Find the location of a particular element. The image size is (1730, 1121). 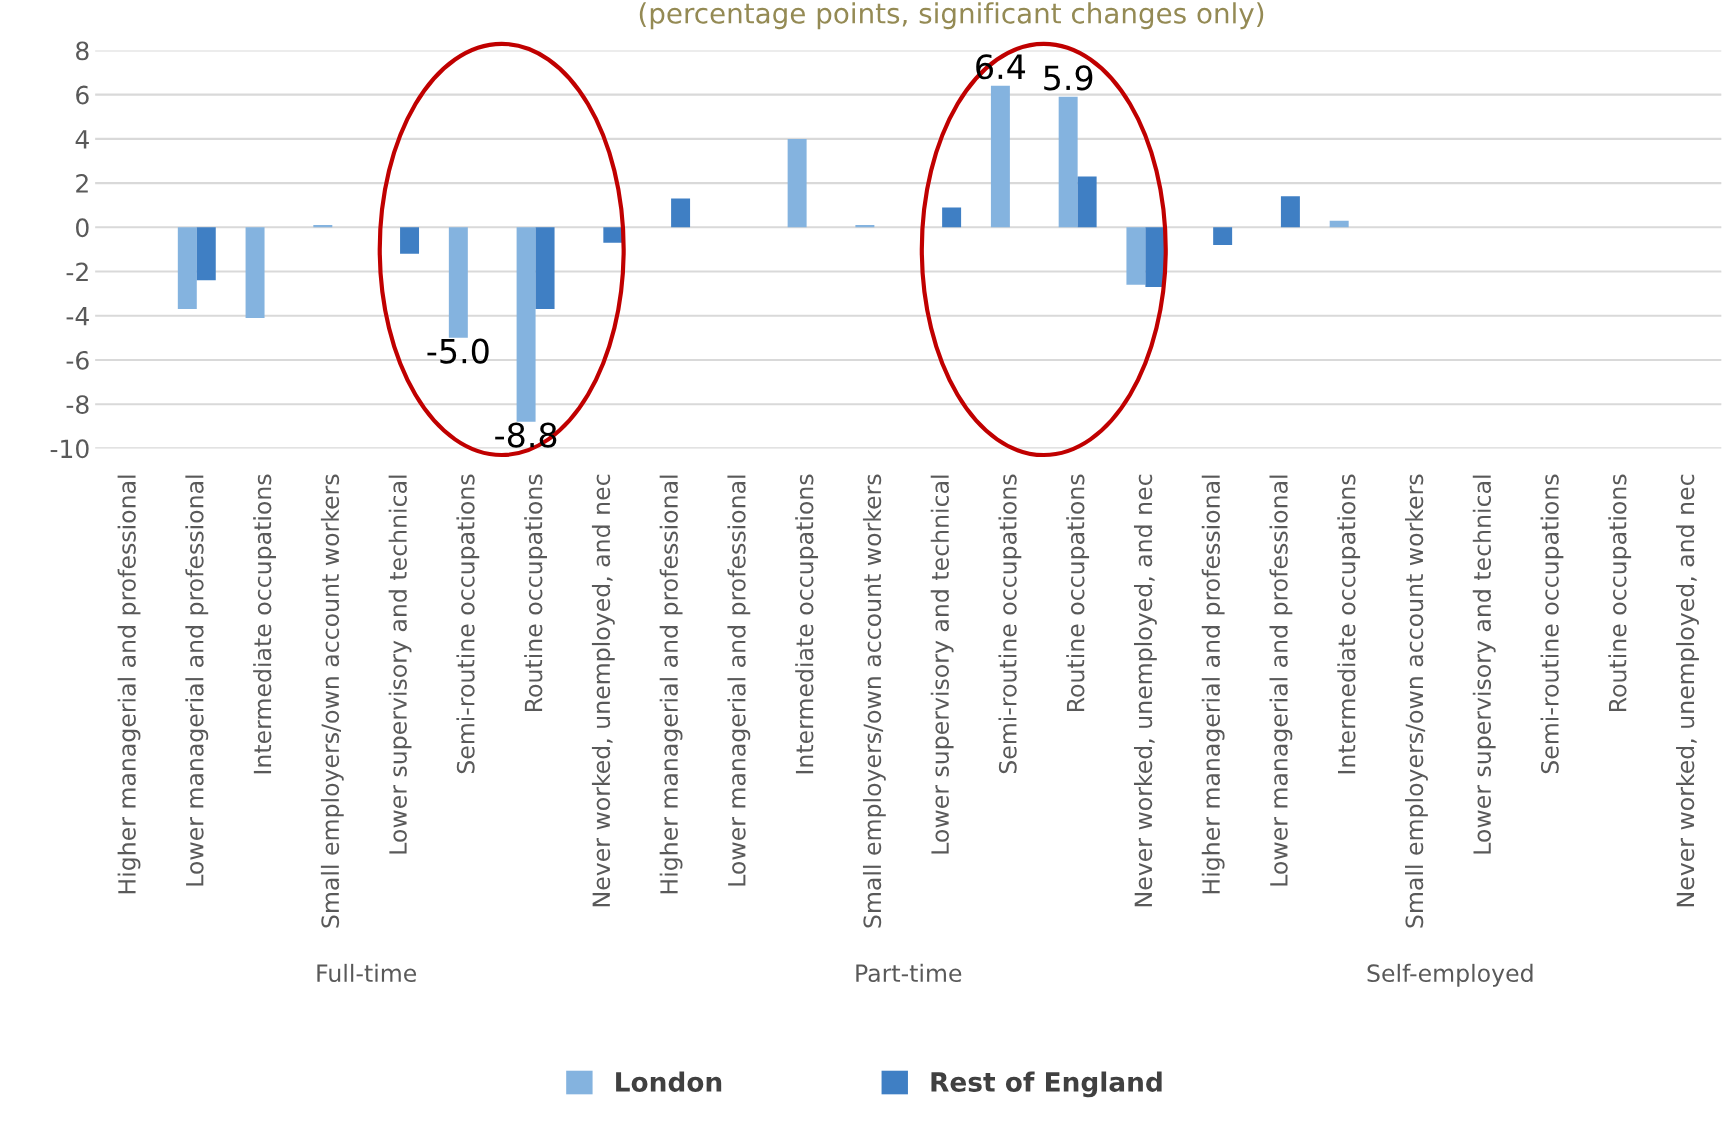

data-label: 5.9 is located at coordinates (1068, 78).